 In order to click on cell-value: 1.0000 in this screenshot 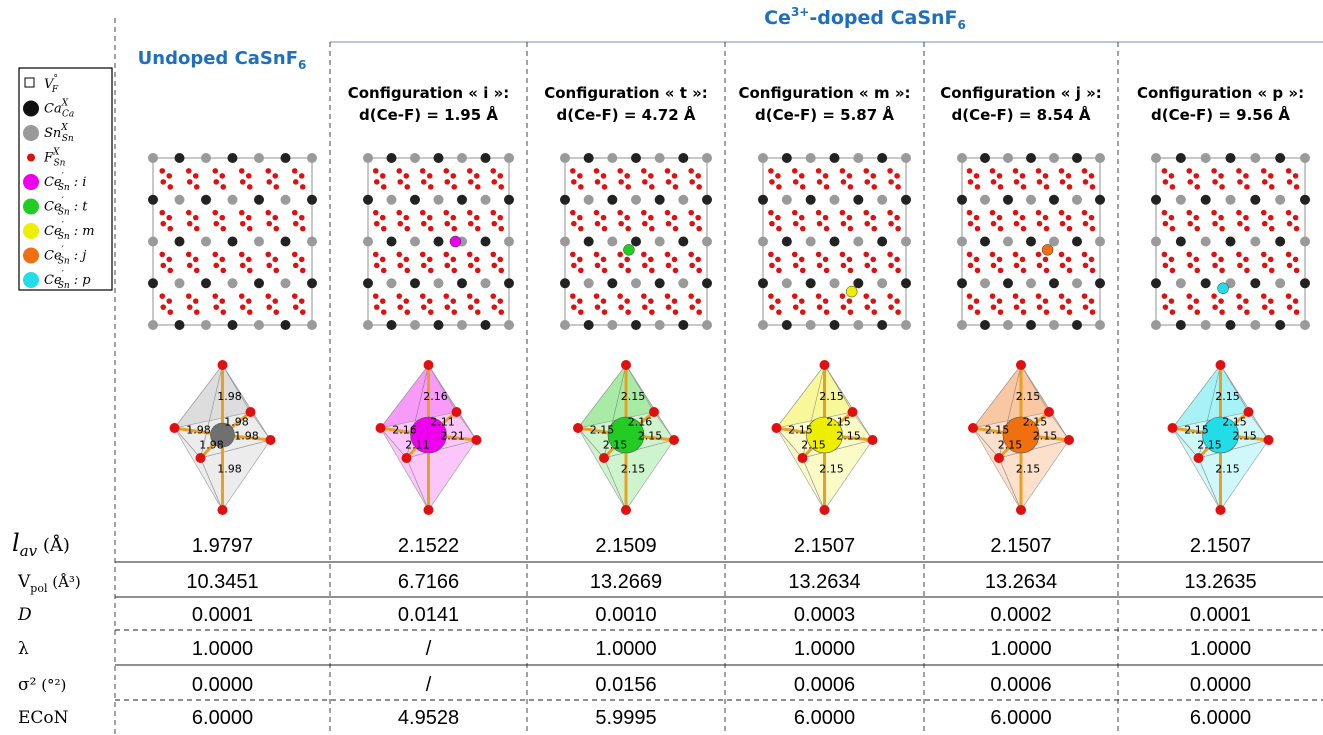, I will do `click(625, 649)`.